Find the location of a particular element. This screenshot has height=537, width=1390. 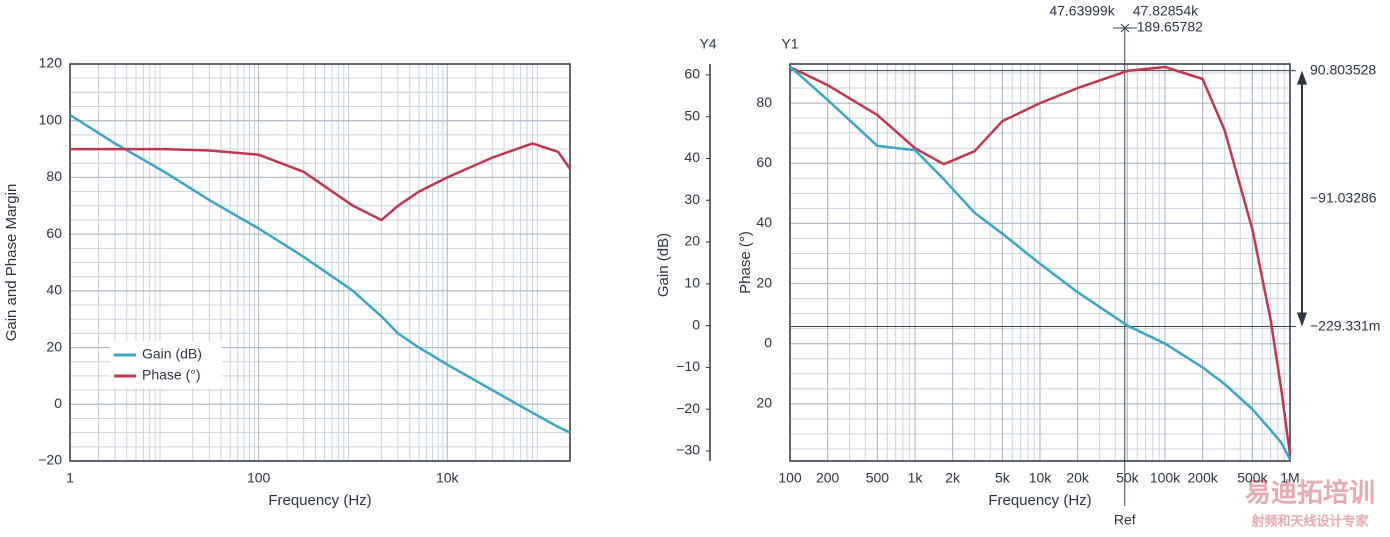

y2-axis-title: Gain (dB) is located at coordinates (663, 265).